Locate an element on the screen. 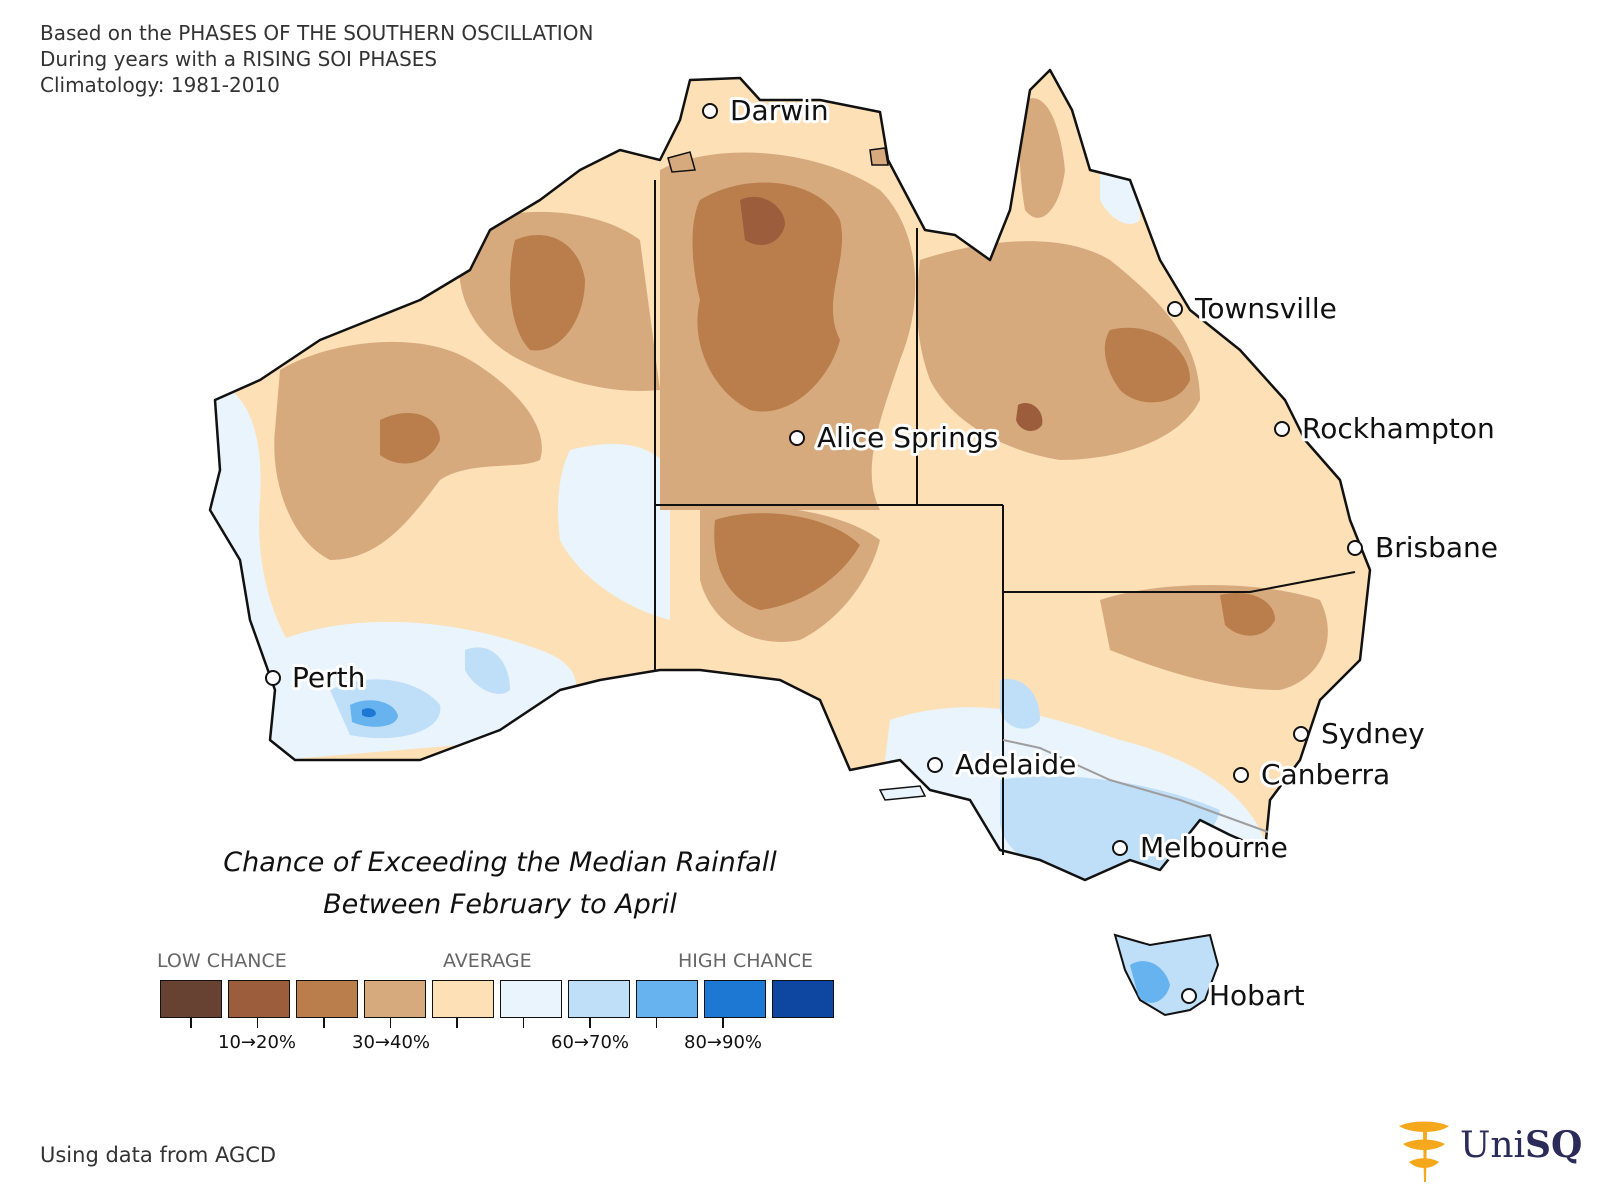 This screenshot has width=1600, height=1200. tasmania-fill is located at coordinates (1166, 975).